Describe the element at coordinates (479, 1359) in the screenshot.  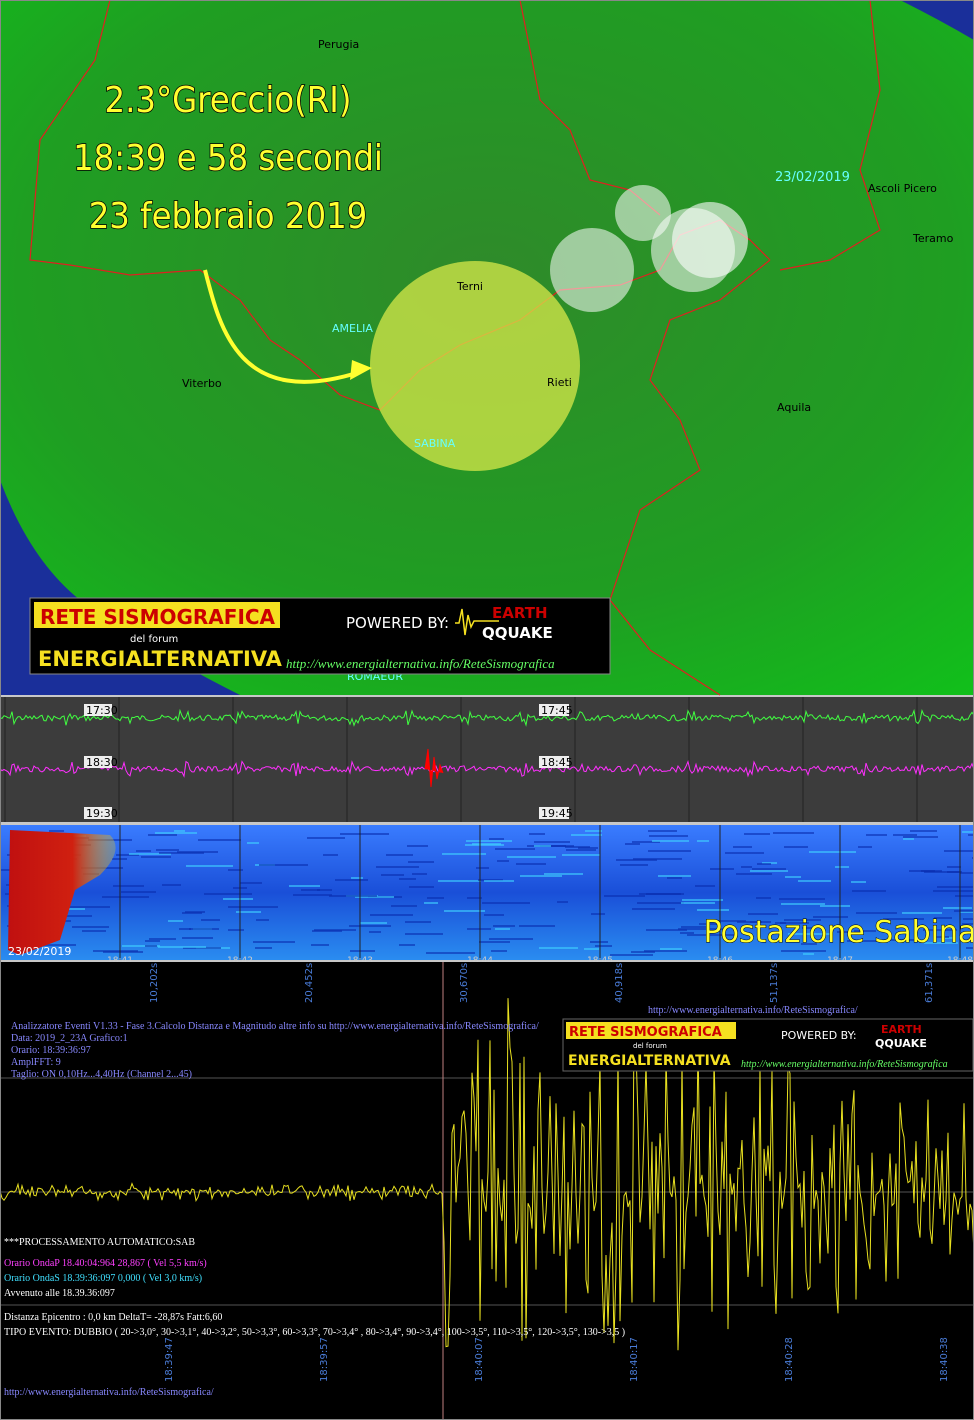
I see `time-label: 18:40:07` at that location.